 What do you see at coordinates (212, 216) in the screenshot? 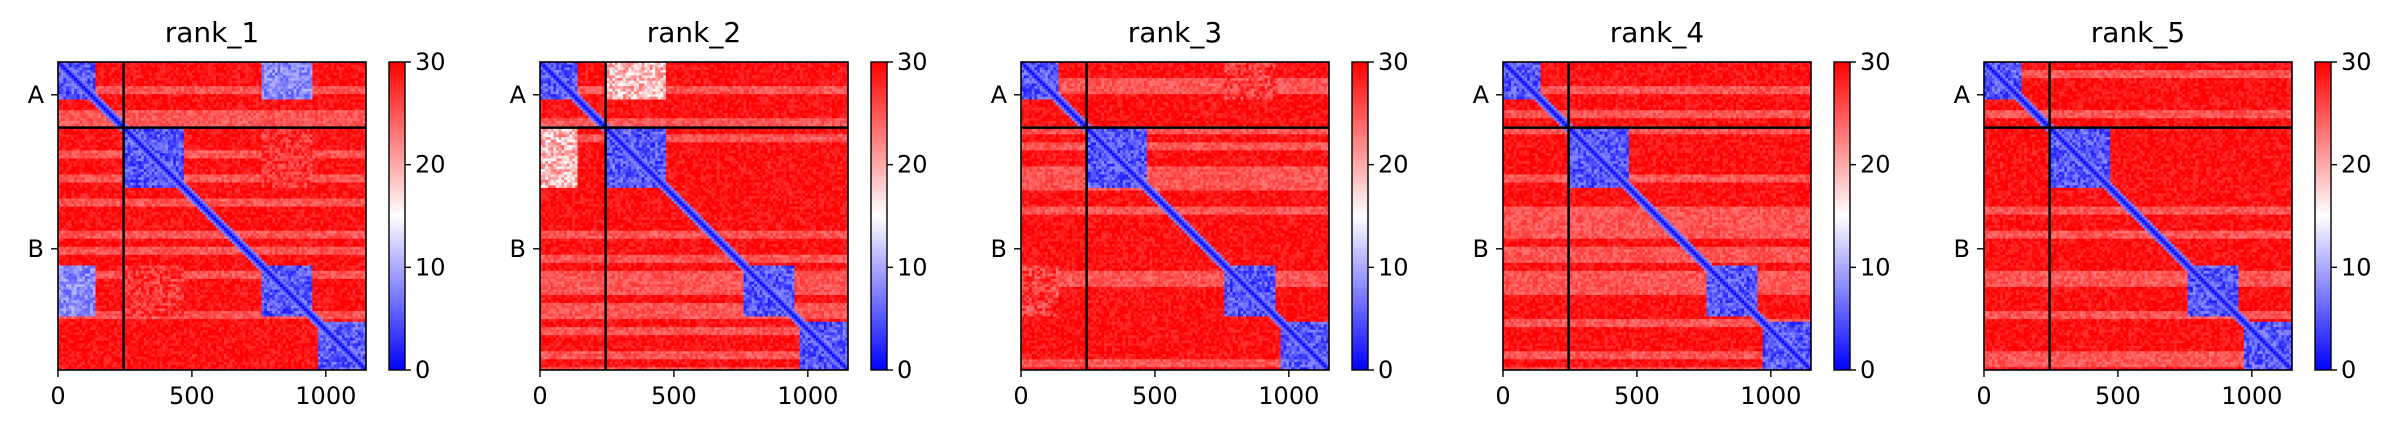
I see `heatmap-cells` at bounding box center [212, 216].